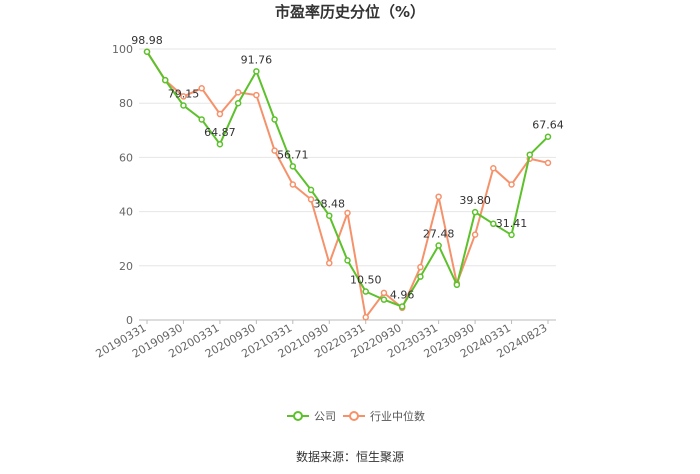 The width and height of the screenshot is (700, 474). Describe the element at coordinates (122, 49) in the screenshot. I see `y-tick-label: 100` at that location.